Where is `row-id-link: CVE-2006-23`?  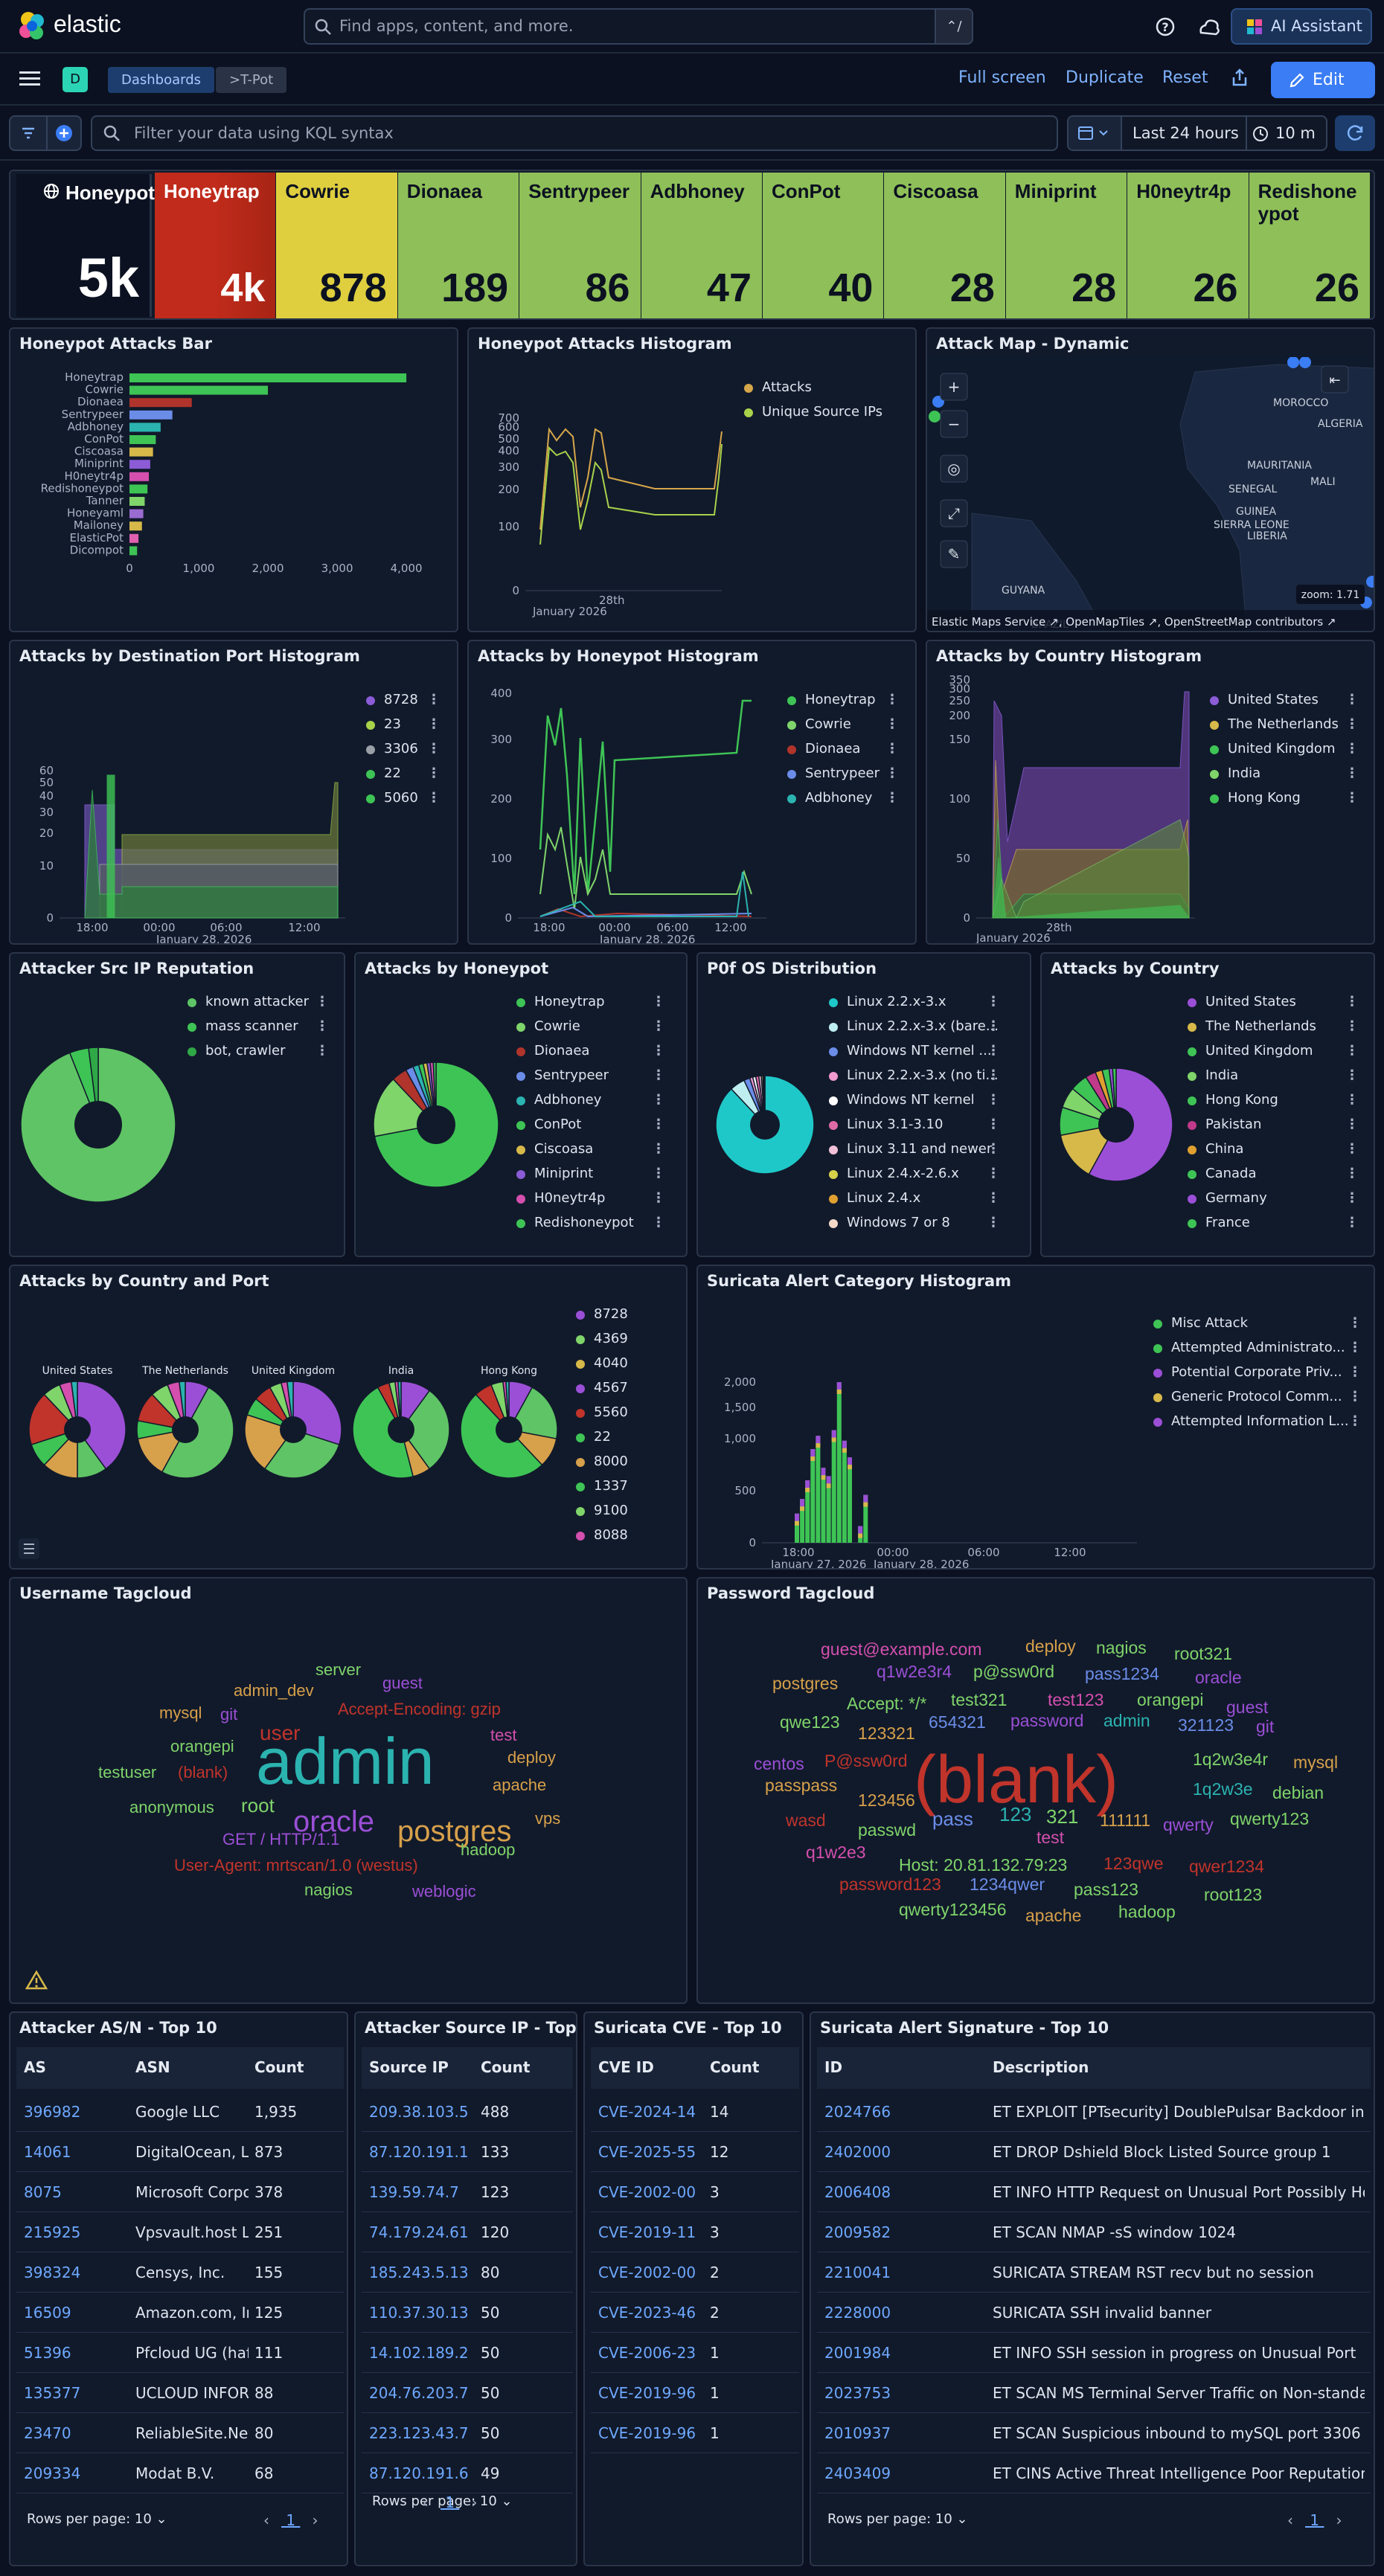 row-id-link: CVE-2006-23 is located at coordinates (647, 2353).